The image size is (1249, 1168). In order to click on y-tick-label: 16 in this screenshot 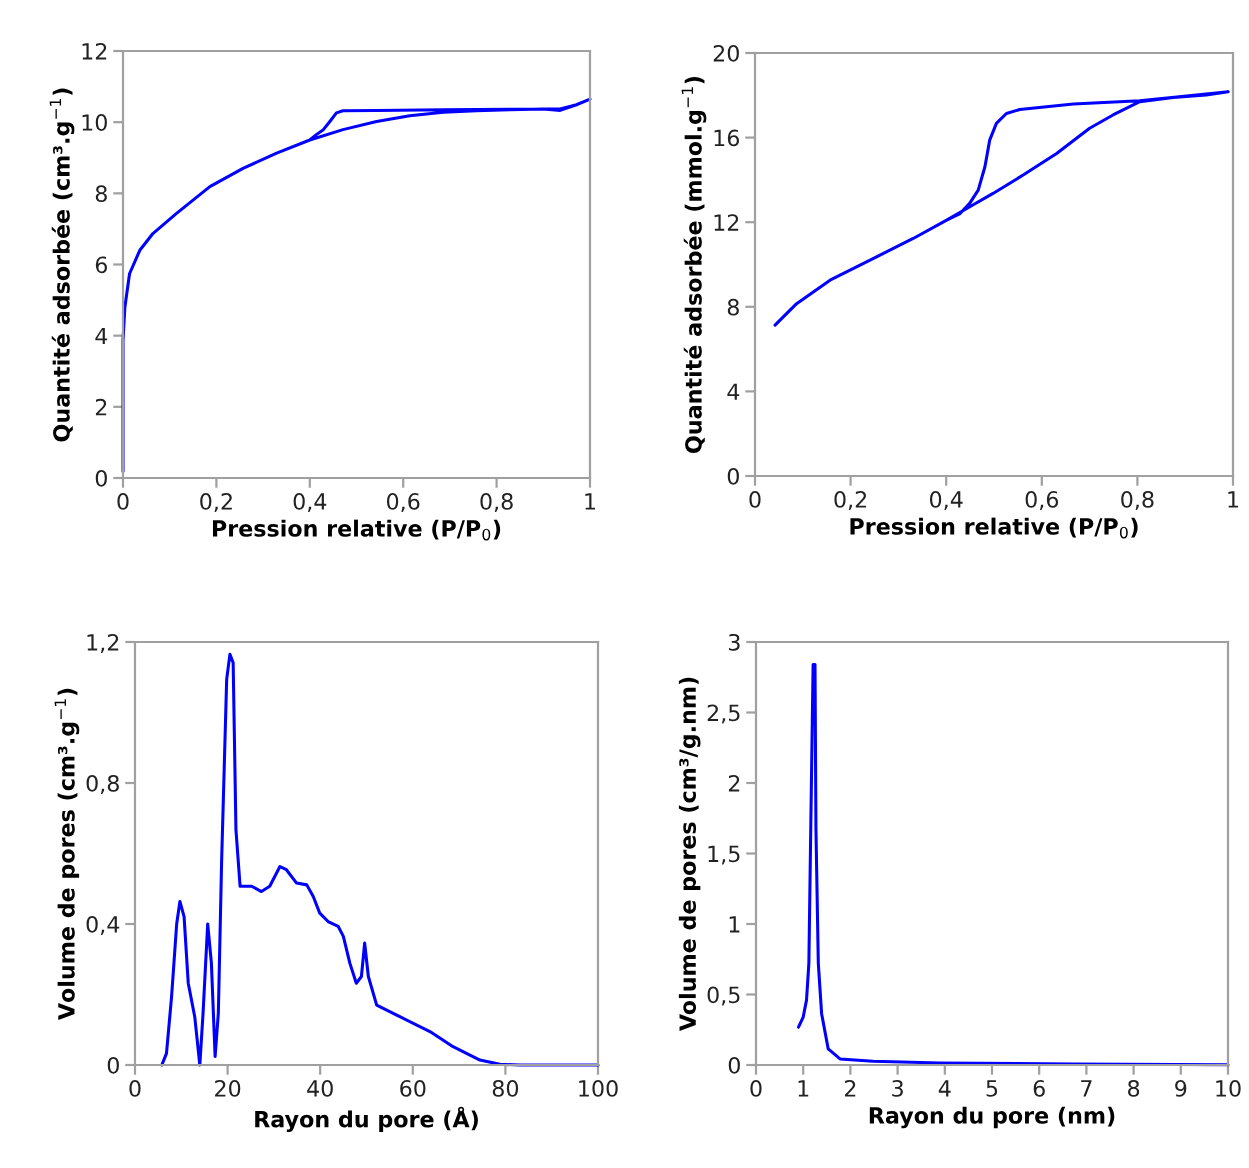, I will do `click(727, 138)`.